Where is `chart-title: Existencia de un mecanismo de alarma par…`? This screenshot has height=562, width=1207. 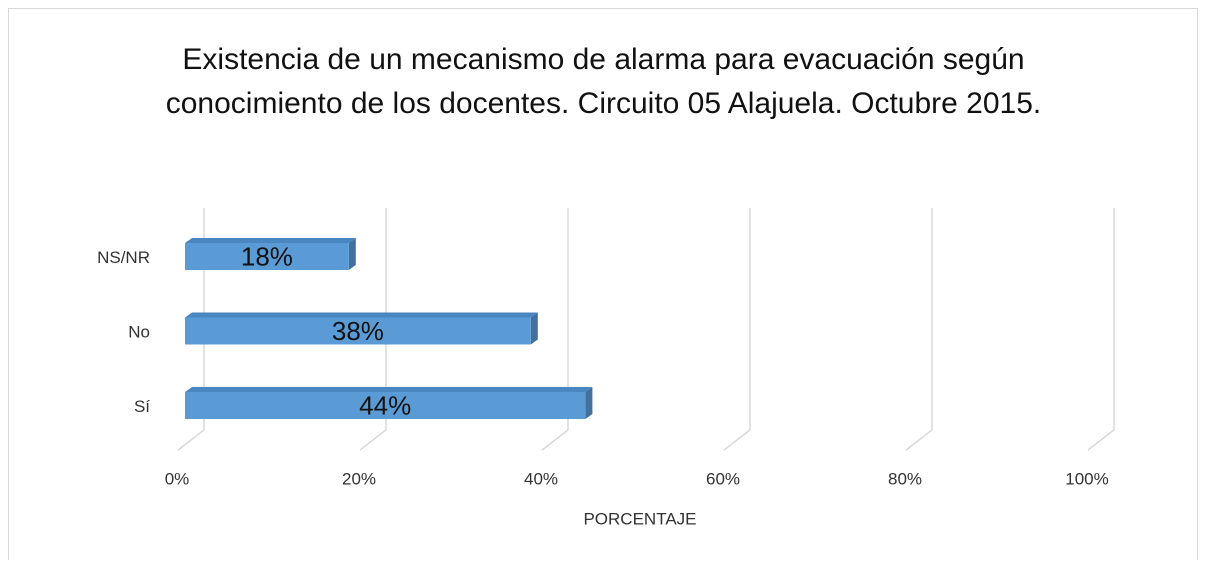 chart-title: Existencia de un mecanismo de alarma par… is located at coordinates (603, 81).